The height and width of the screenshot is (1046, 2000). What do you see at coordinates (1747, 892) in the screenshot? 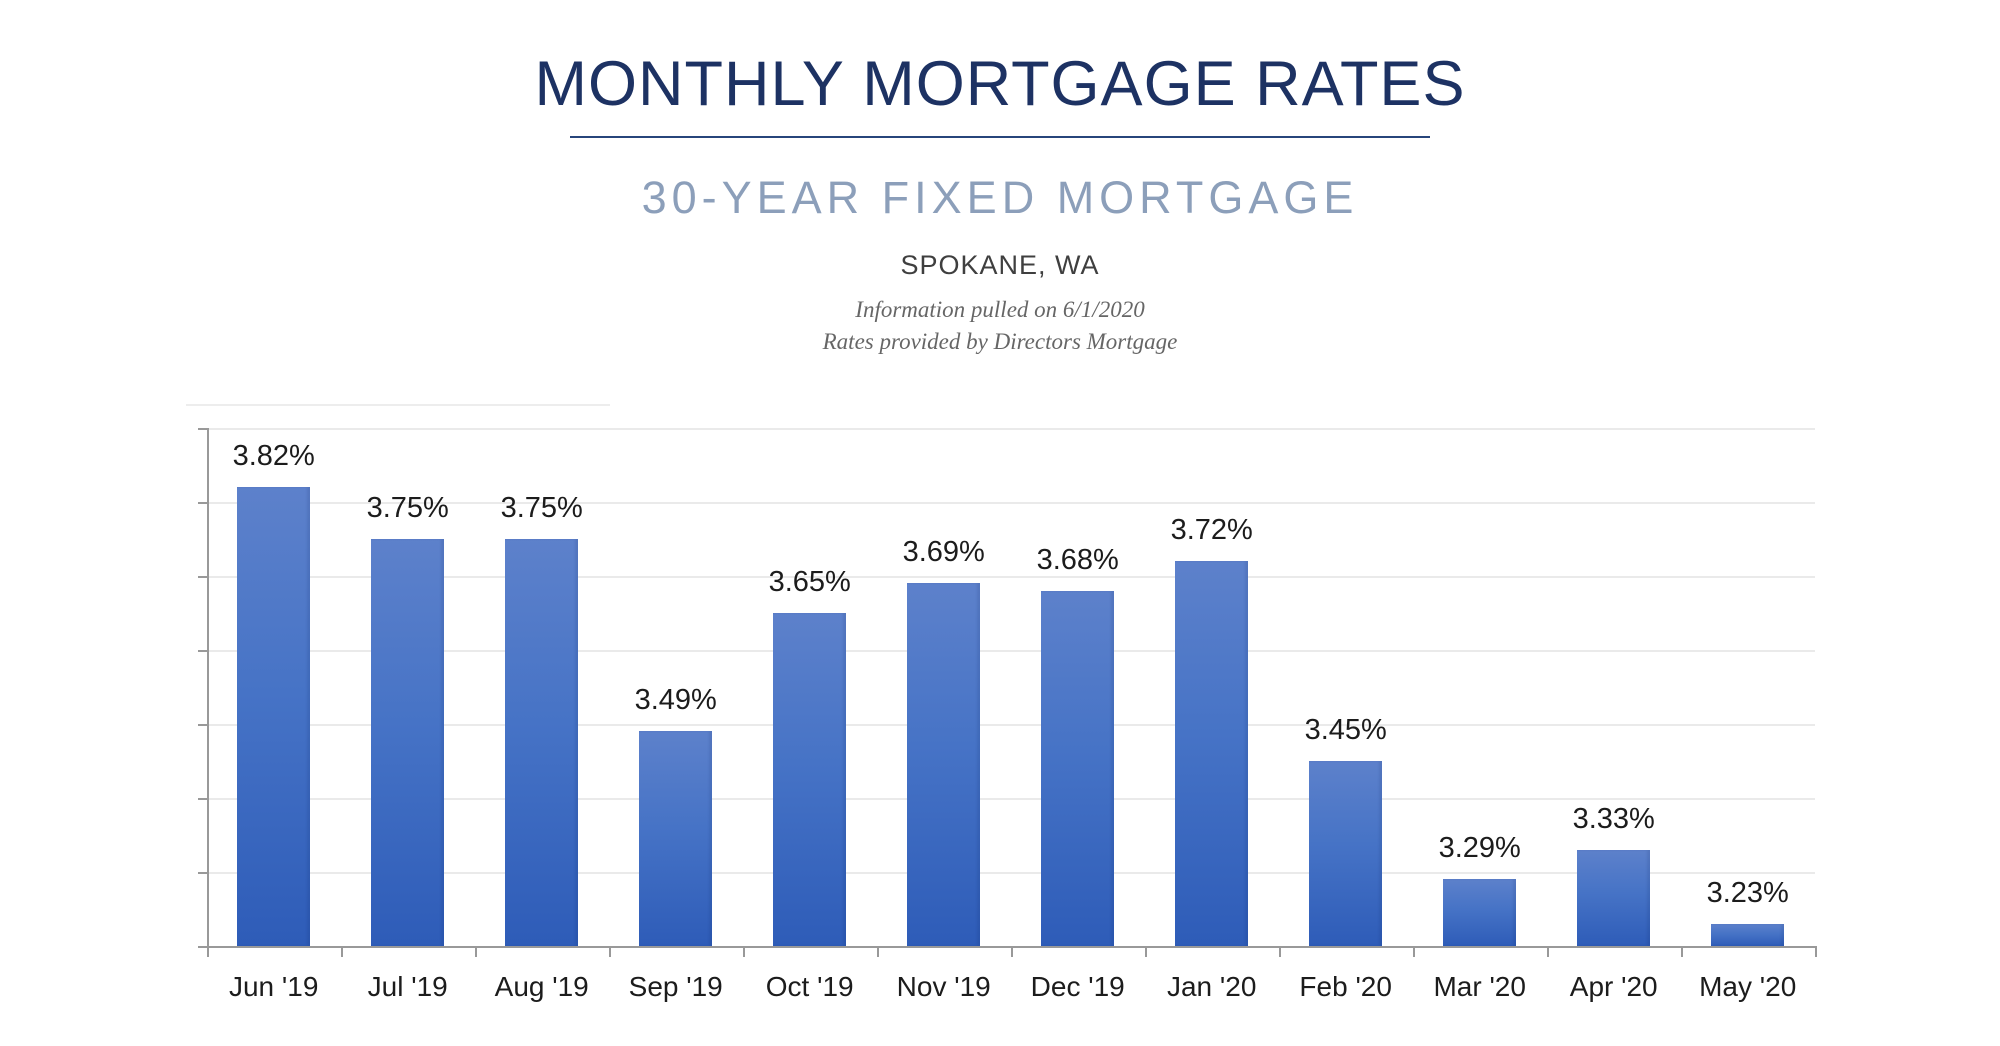
I see `bar-value-label: 3.23%` at bounding box center [1747, 892].